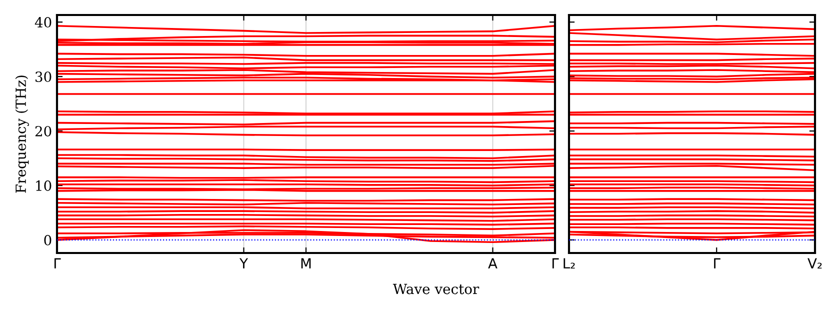  I want to click on y-tick-label: 0, so click(48, 240).